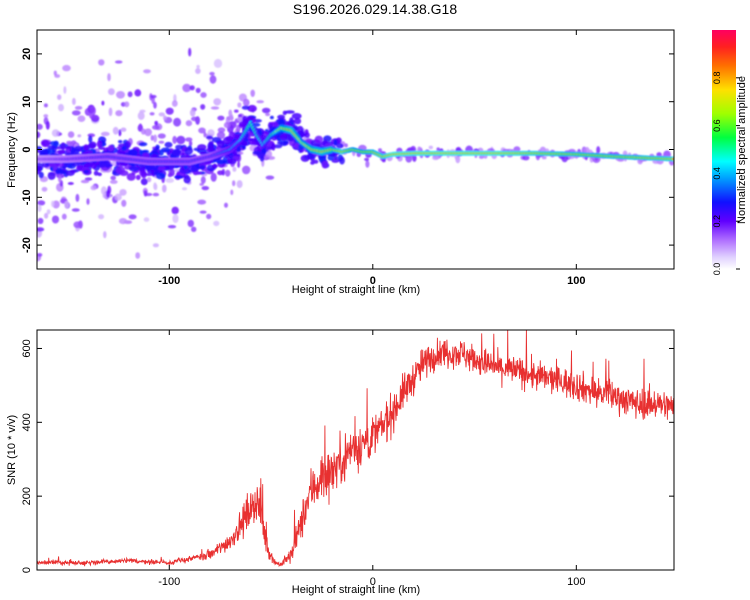  What do you see at coordinates (27, 348) in the screenshot?
I see `snr-y-tick-label: 600` at bounding box center [27, 348].